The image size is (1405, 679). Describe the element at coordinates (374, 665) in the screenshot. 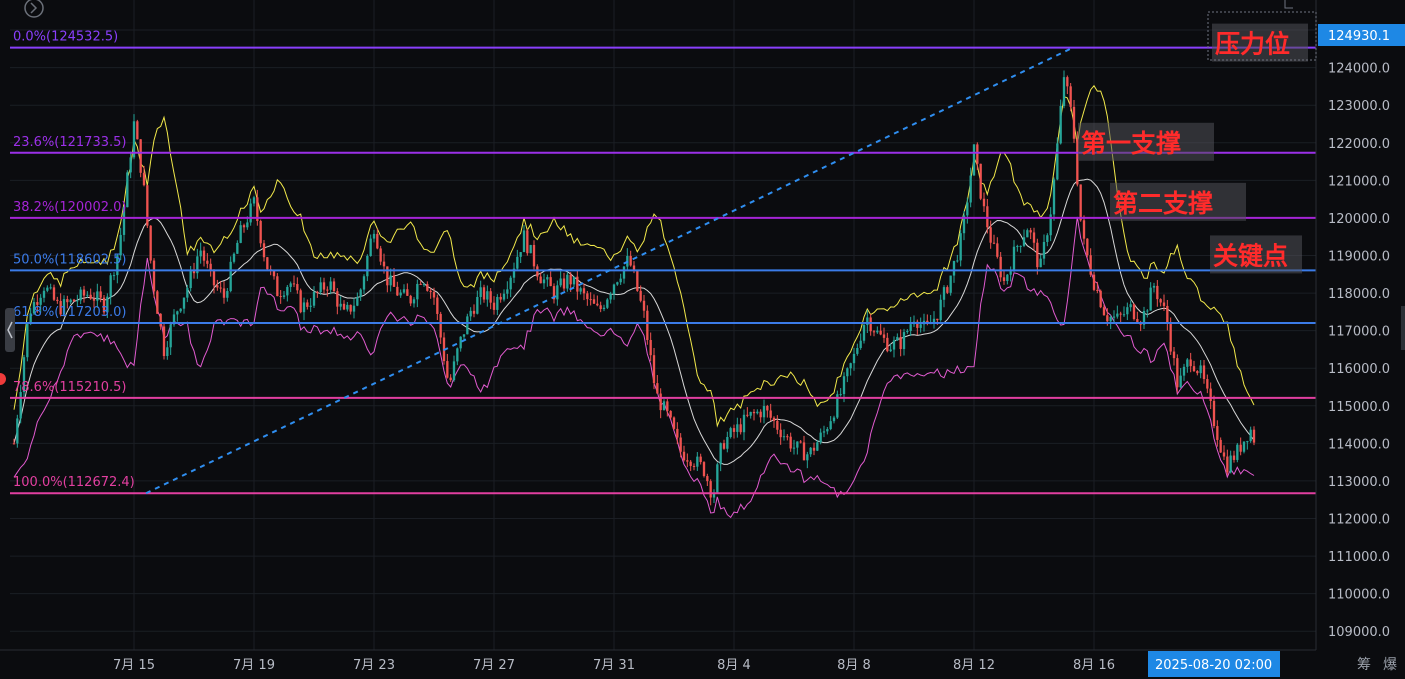

I see `x-tick-label: 7月 23` at that location.